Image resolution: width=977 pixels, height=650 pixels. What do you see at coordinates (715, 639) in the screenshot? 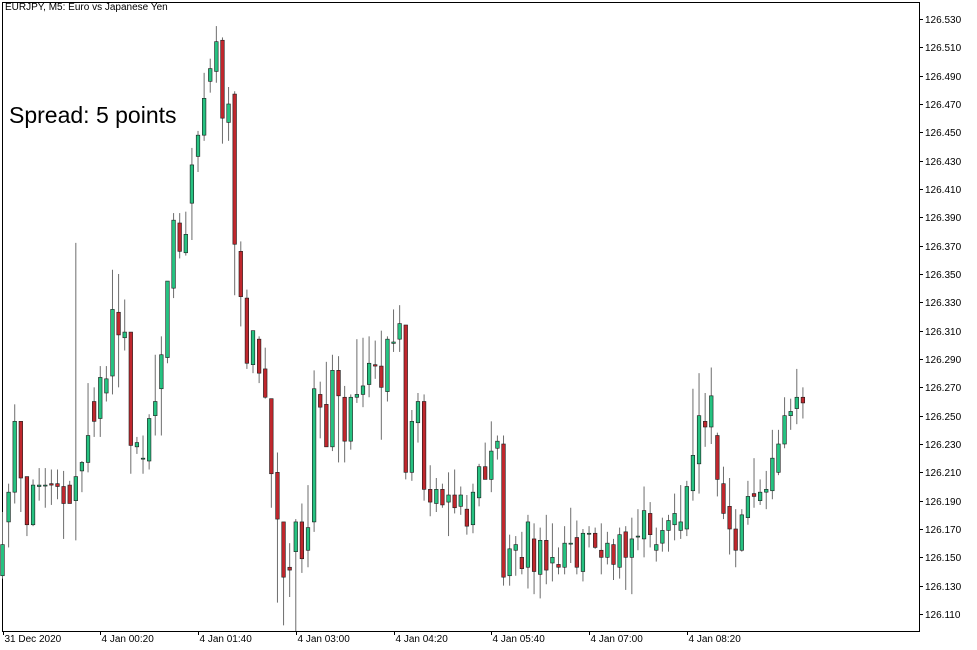
I see `x-tick-label: 4 Jan 08:20` at bounding box center [715, 639].